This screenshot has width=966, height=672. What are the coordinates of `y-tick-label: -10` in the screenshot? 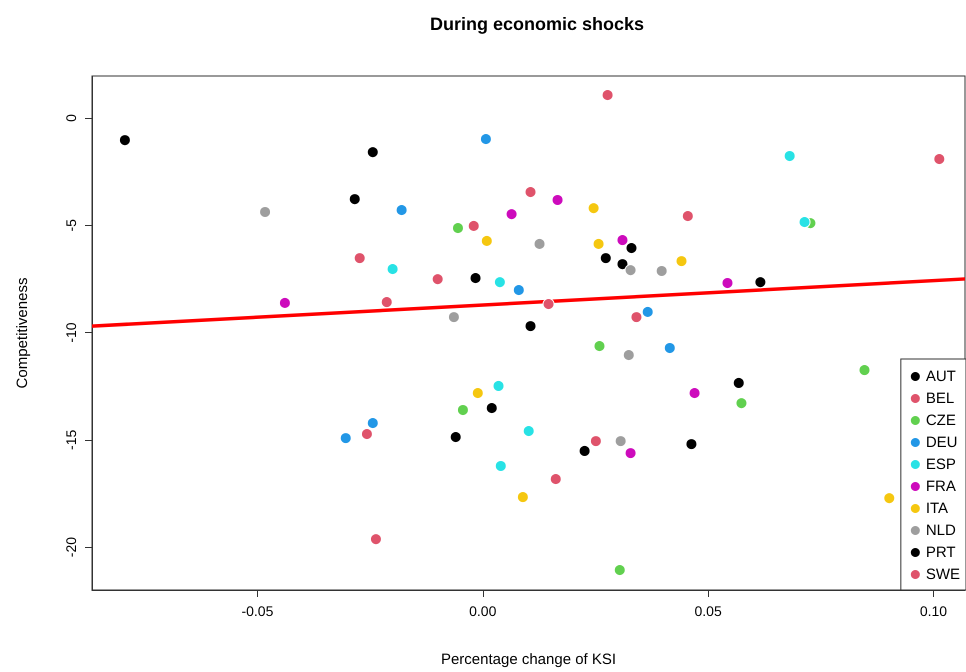 It's located at (71, 332).